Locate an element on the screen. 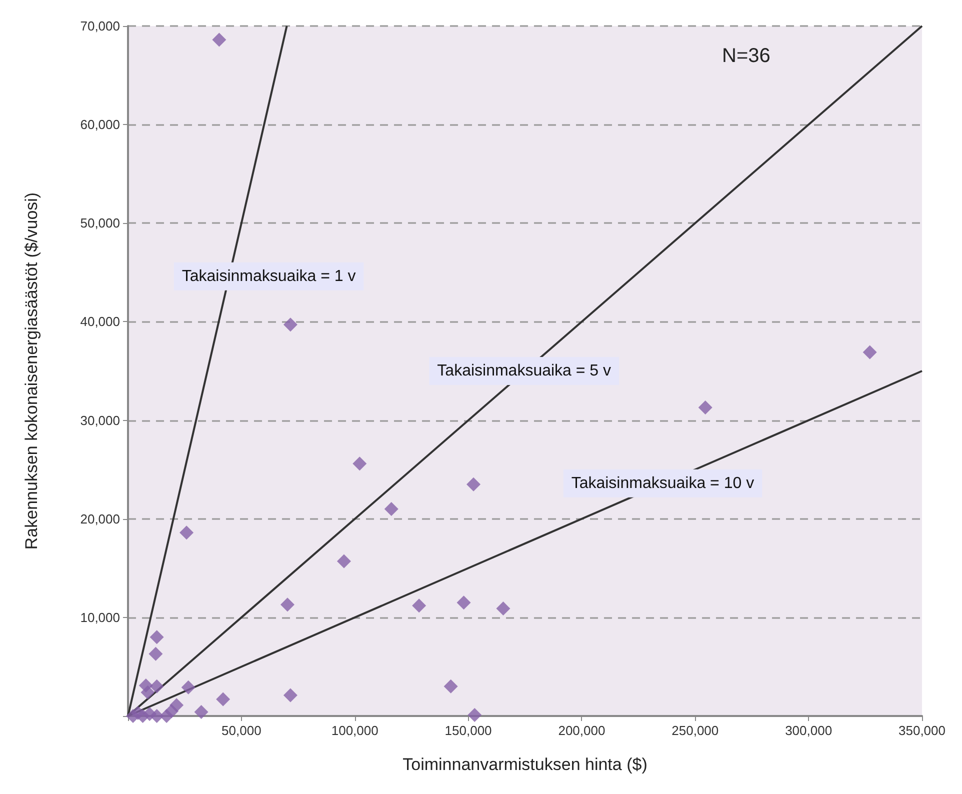  x-tick-label: 150,000 is located at coordinates (468, 730).